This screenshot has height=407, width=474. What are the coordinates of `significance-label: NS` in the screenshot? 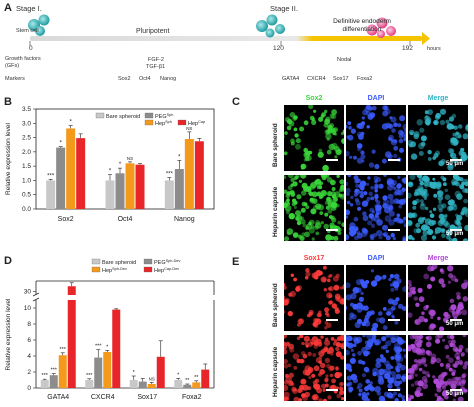 It's located at (152, 378).